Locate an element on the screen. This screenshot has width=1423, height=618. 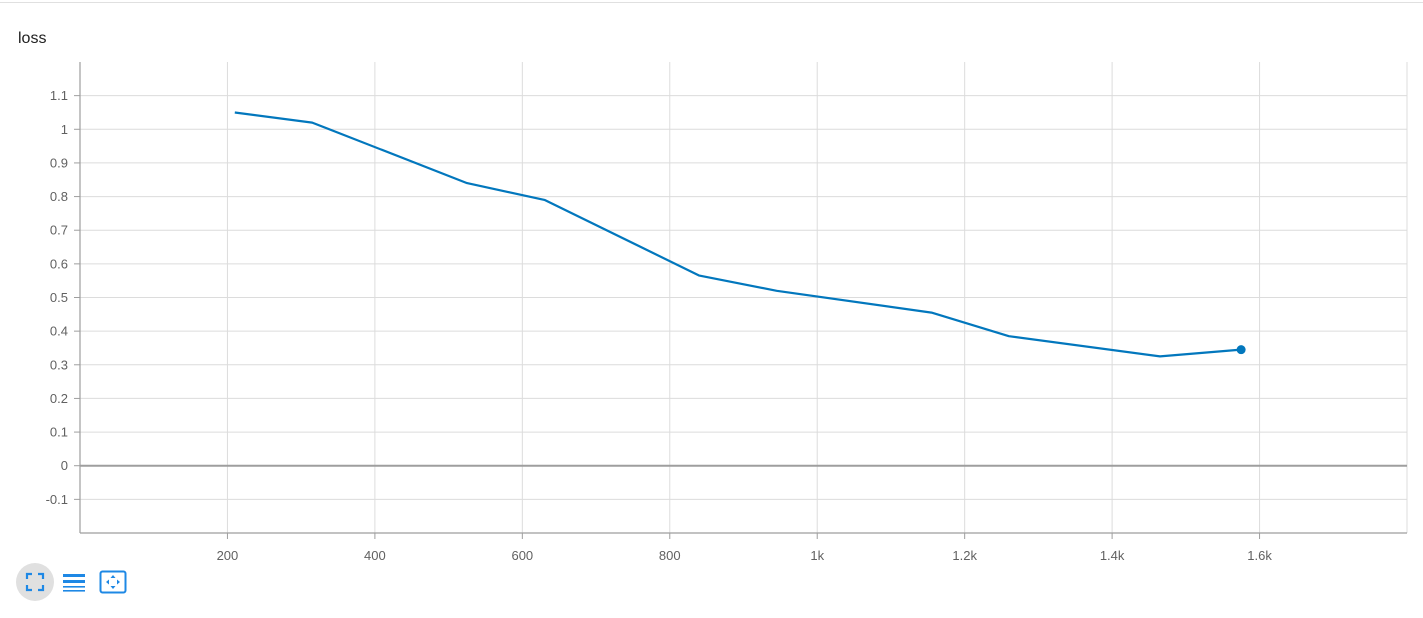
toggle-y-log-button is located at coordinates (74, 582).